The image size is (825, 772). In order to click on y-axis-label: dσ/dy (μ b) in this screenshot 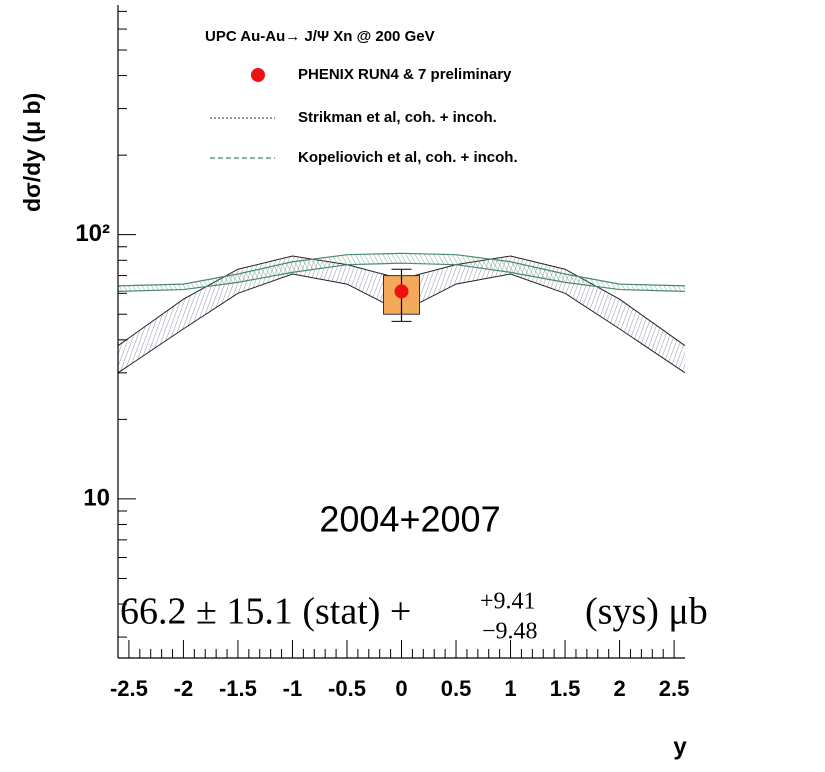, I will do `click(32, 152)`.